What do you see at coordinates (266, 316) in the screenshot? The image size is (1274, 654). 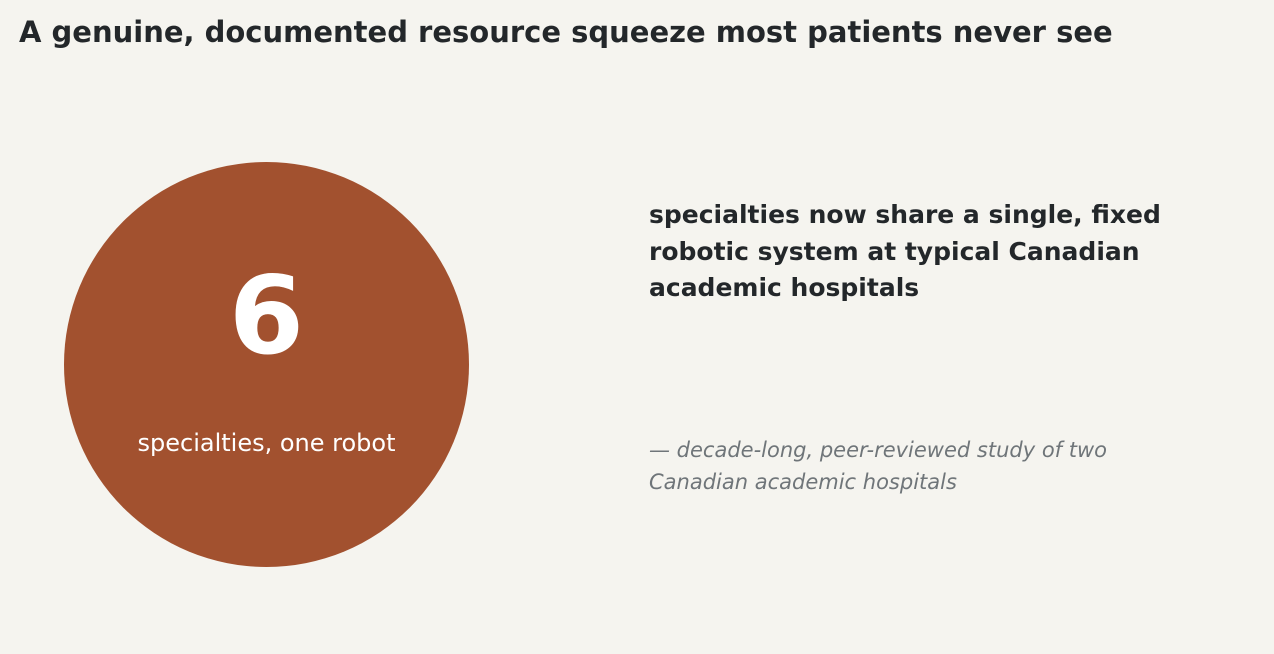 I see `stat-number: 6` at bounding box center [266, 316].